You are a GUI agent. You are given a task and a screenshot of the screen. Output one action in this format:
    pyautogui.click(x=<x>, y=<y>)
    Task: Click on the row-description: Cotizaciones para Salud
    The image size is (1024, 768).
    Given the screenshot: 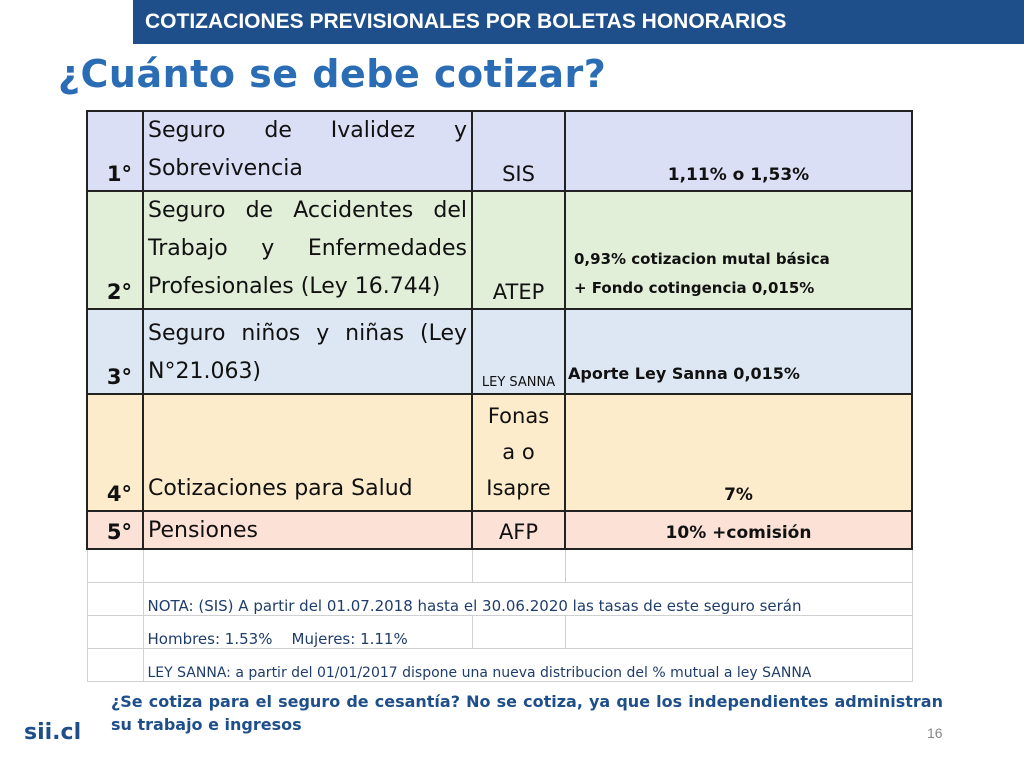 What is the action you would take?
    pyautogui.click(x=307, y=452)
    